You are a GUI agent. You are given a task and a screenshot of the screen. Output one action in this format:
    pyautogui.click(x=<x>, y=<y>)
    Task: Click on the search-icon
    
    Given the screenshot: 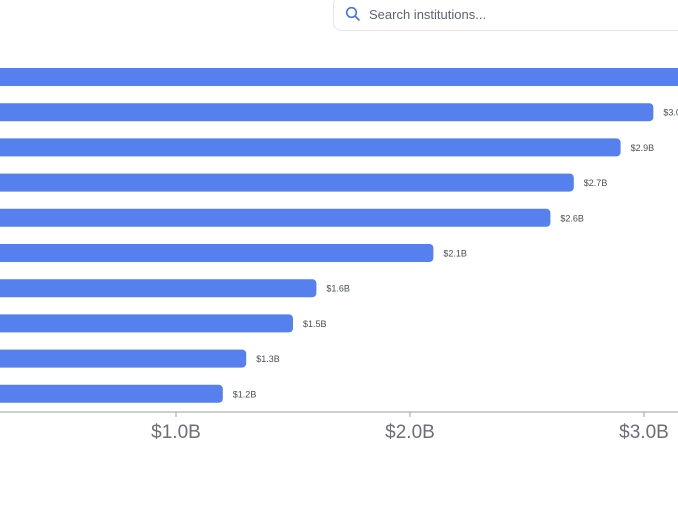 What is the action you would take?
    pyautogui.click(x=352, y=13)
    